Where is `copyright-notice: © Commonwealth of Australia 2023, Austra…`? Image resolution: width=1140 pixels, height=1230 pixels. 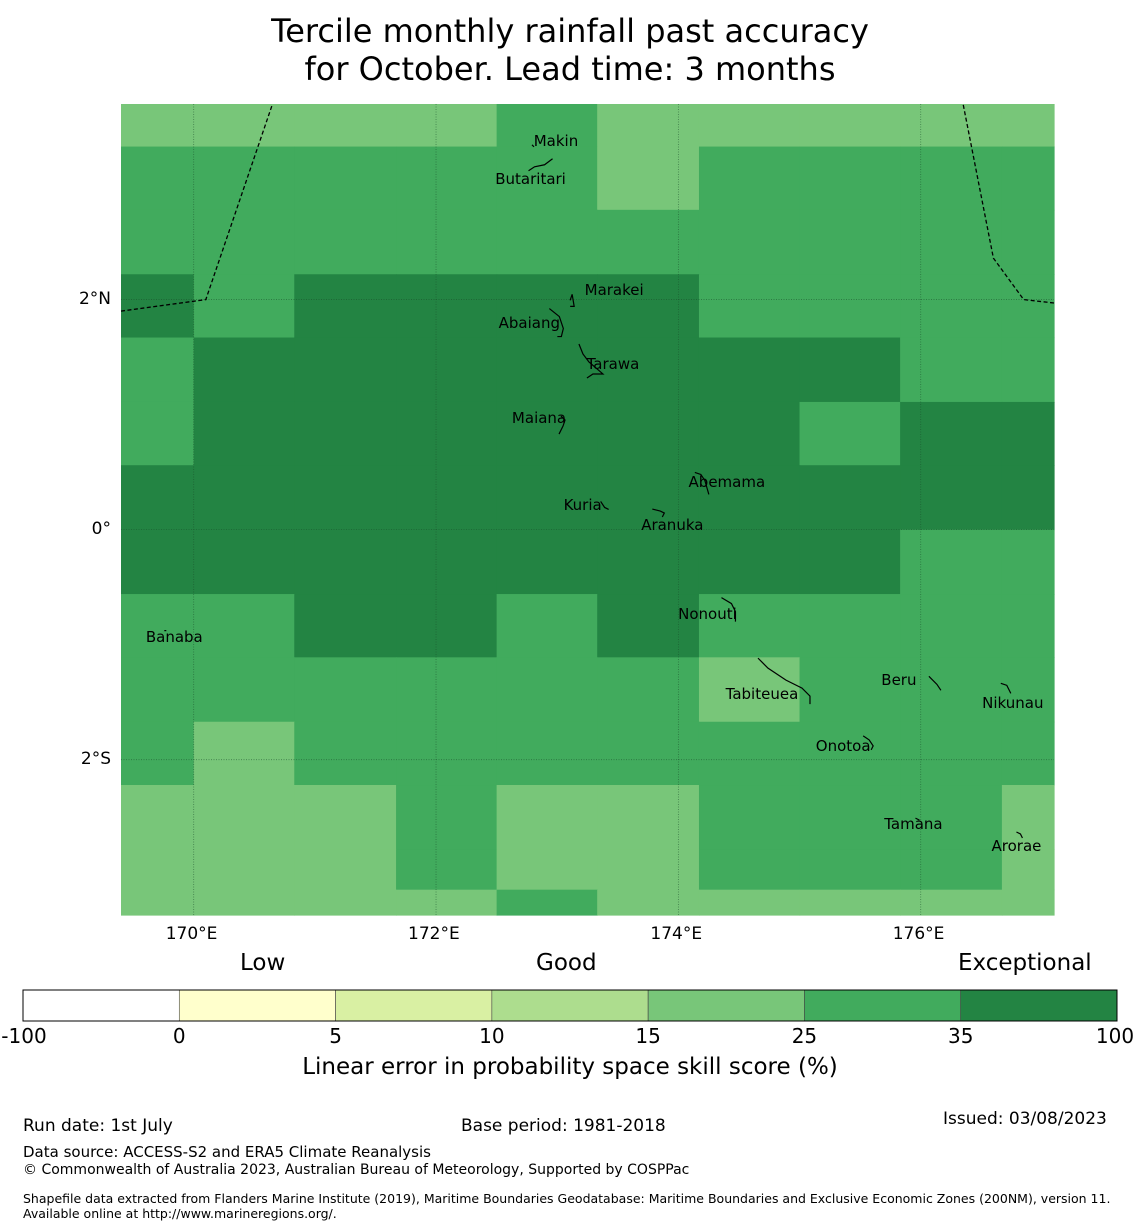 copyright-notice: © Commonwealth of Australia 2023, Austra… is located at coordinates (356, 1170).